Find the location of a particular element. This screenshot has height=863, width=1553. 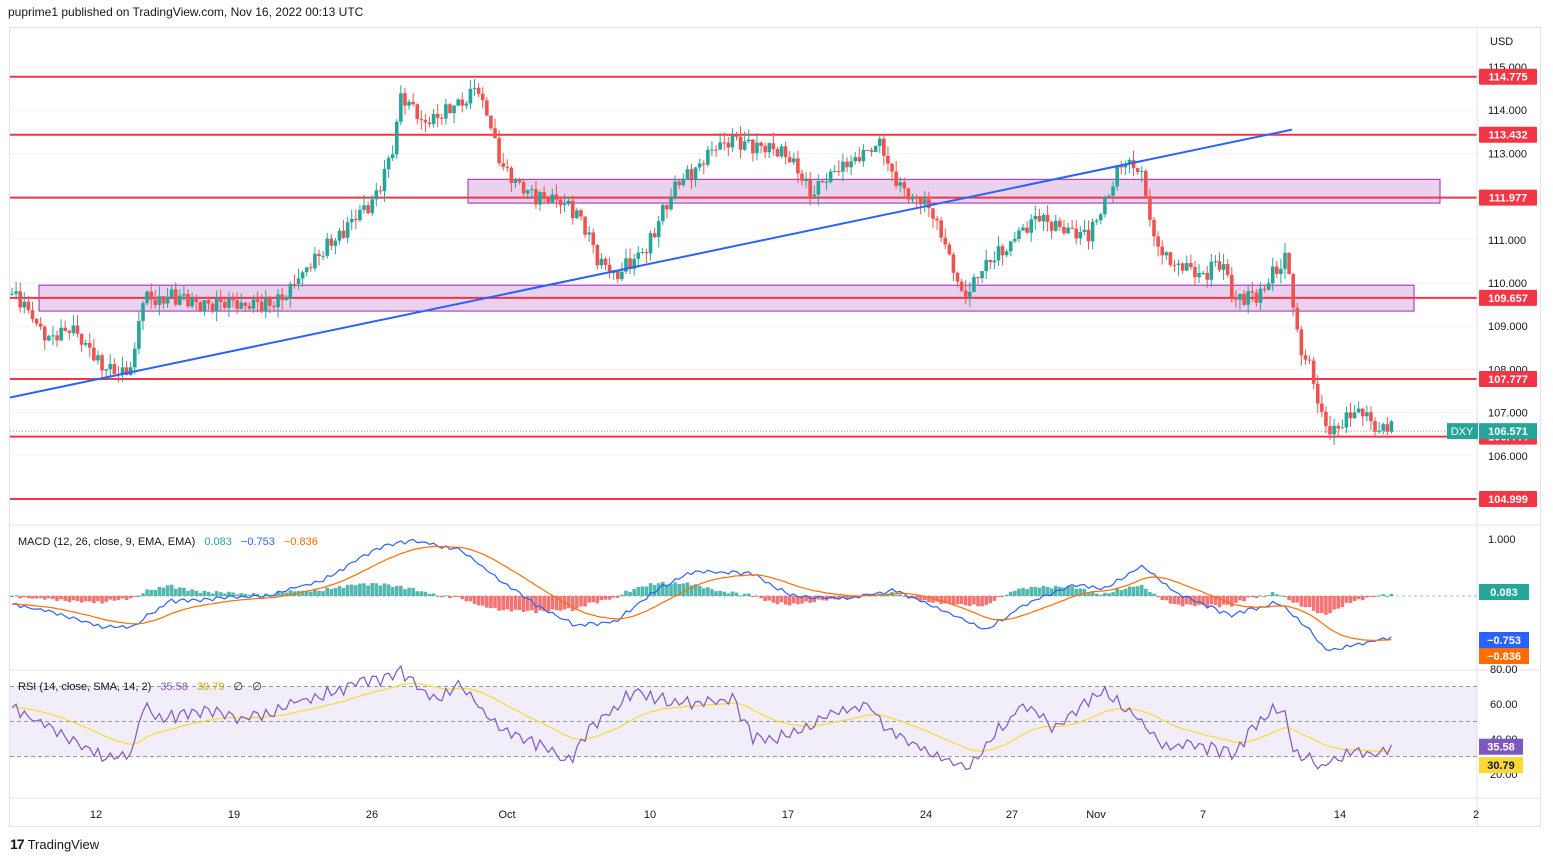

rsi-title: RSI (14, close, SMA, 14, 2) is located at coordinates (84, 687).